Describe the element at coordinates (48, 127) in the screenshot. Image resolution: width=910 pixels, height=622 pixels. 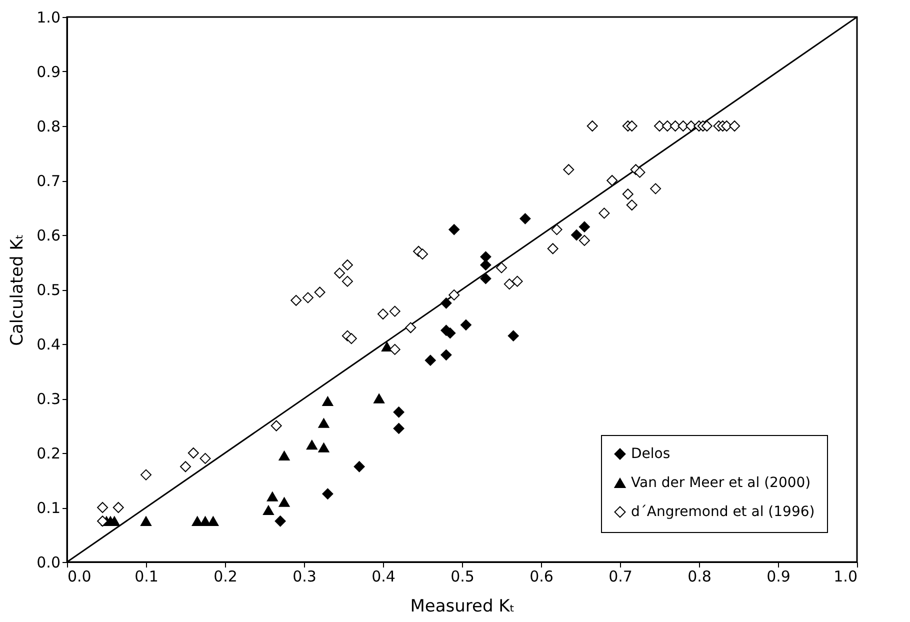
I see `y-tick-label: 0.8` at that location.